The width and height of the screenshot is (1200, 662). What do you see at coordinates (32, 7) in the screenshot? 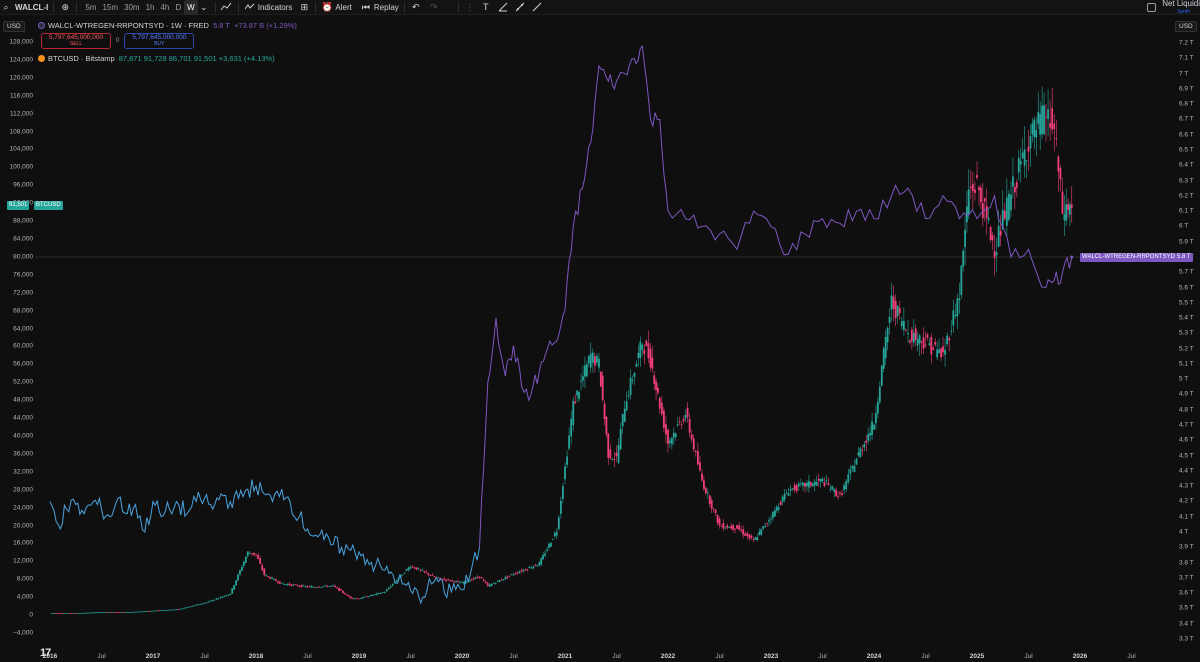
I see `symbol-search: WALCL-I` at bounding box center [32, 7].